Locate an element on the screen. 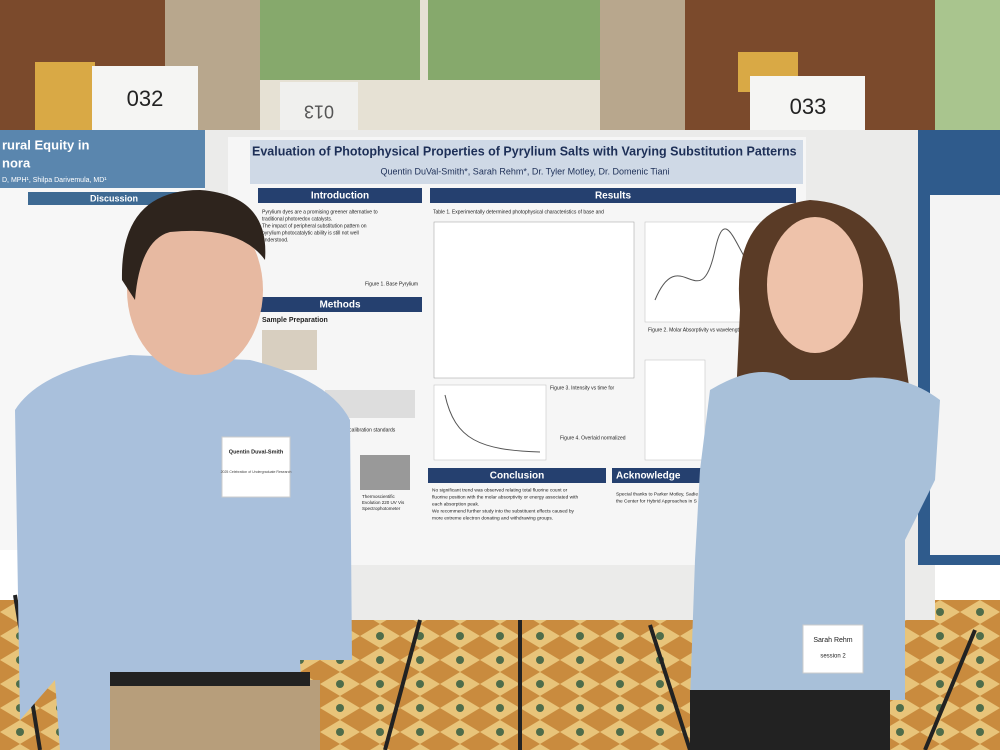  text-line: each absorption peak. is located at coordinates (455, 504).